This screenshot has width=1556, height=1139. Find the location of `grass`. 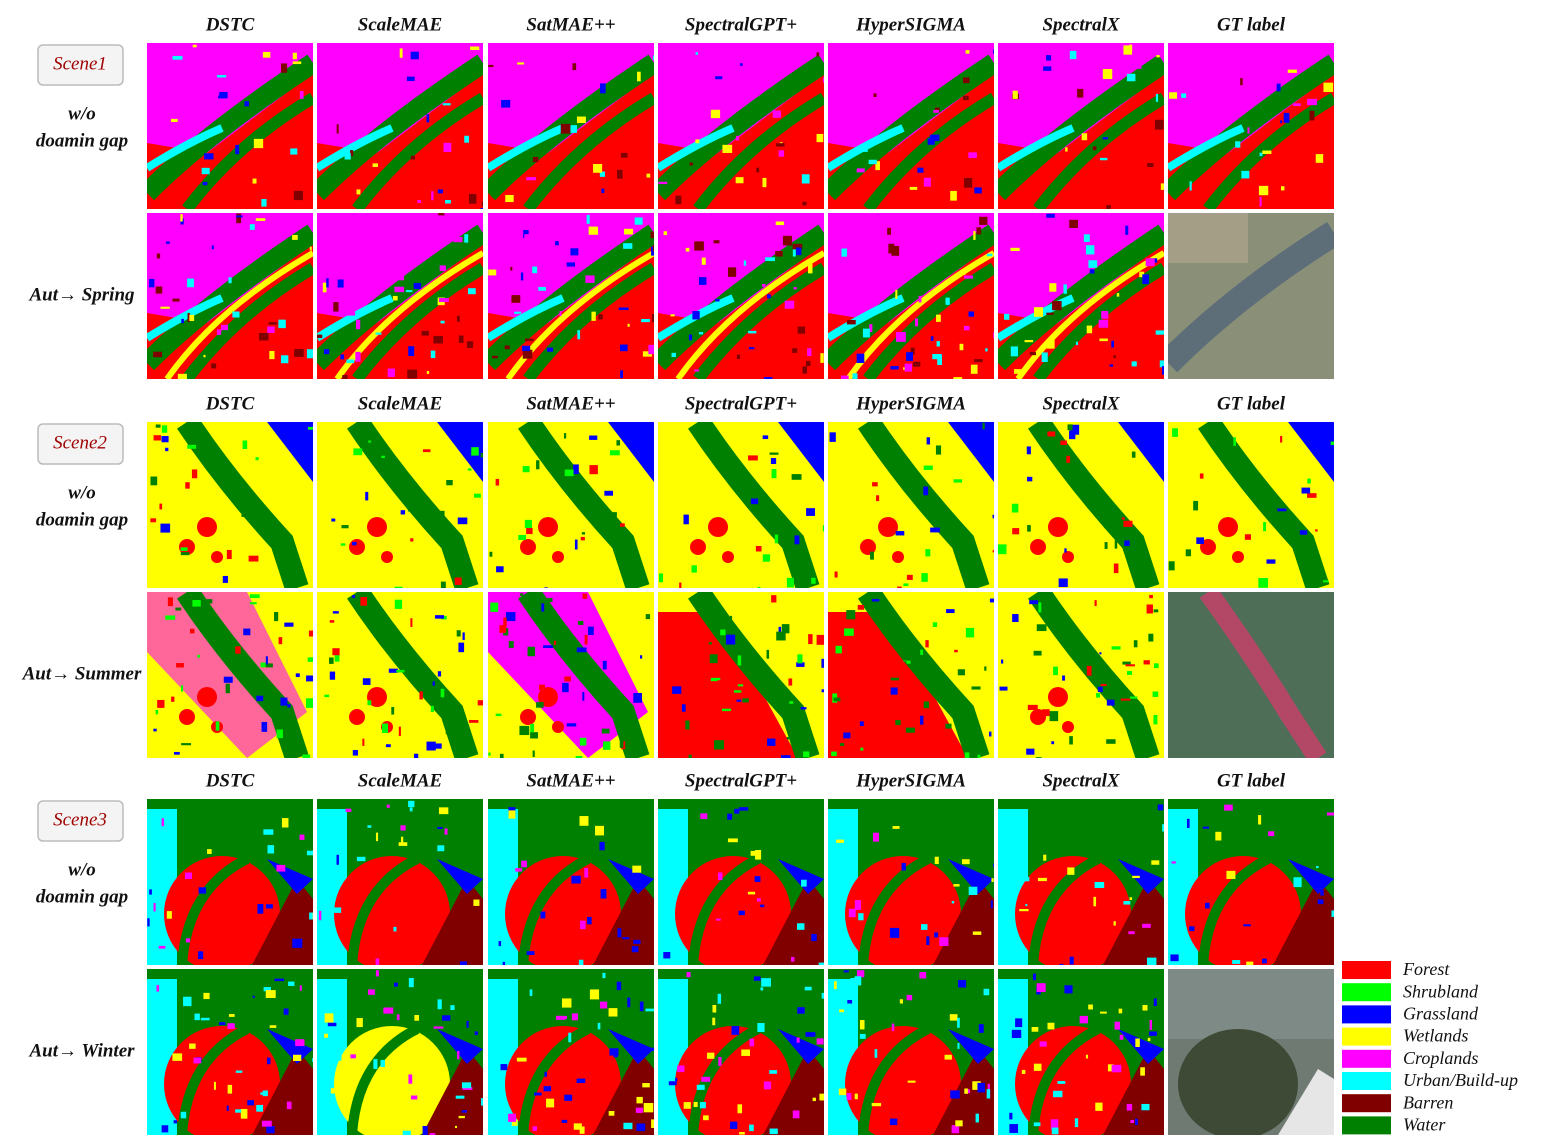

grass is located at coordinates (801, 1046).